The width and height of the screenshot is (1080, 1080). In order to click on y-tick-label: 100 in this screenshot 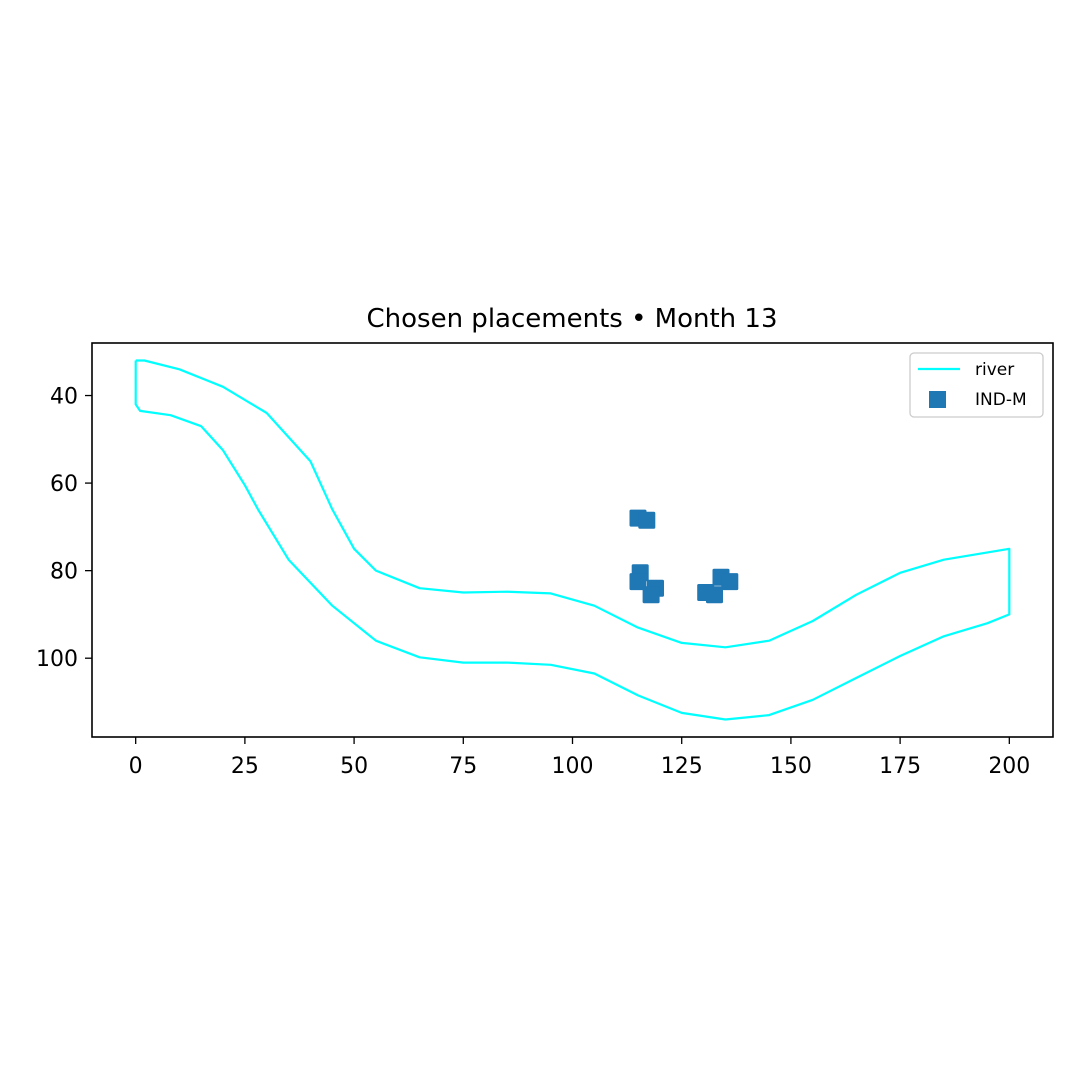, I will do `click(57, 659)`.